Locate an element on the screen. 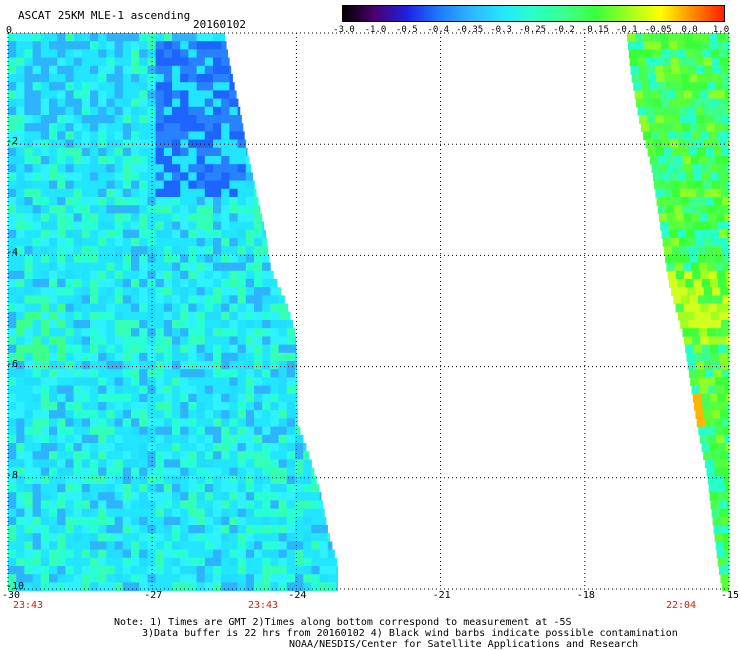 Image resolution: width=740 pixels, height=650 pixels. y-tick-label: -10 is located at coordinates (15, 586).